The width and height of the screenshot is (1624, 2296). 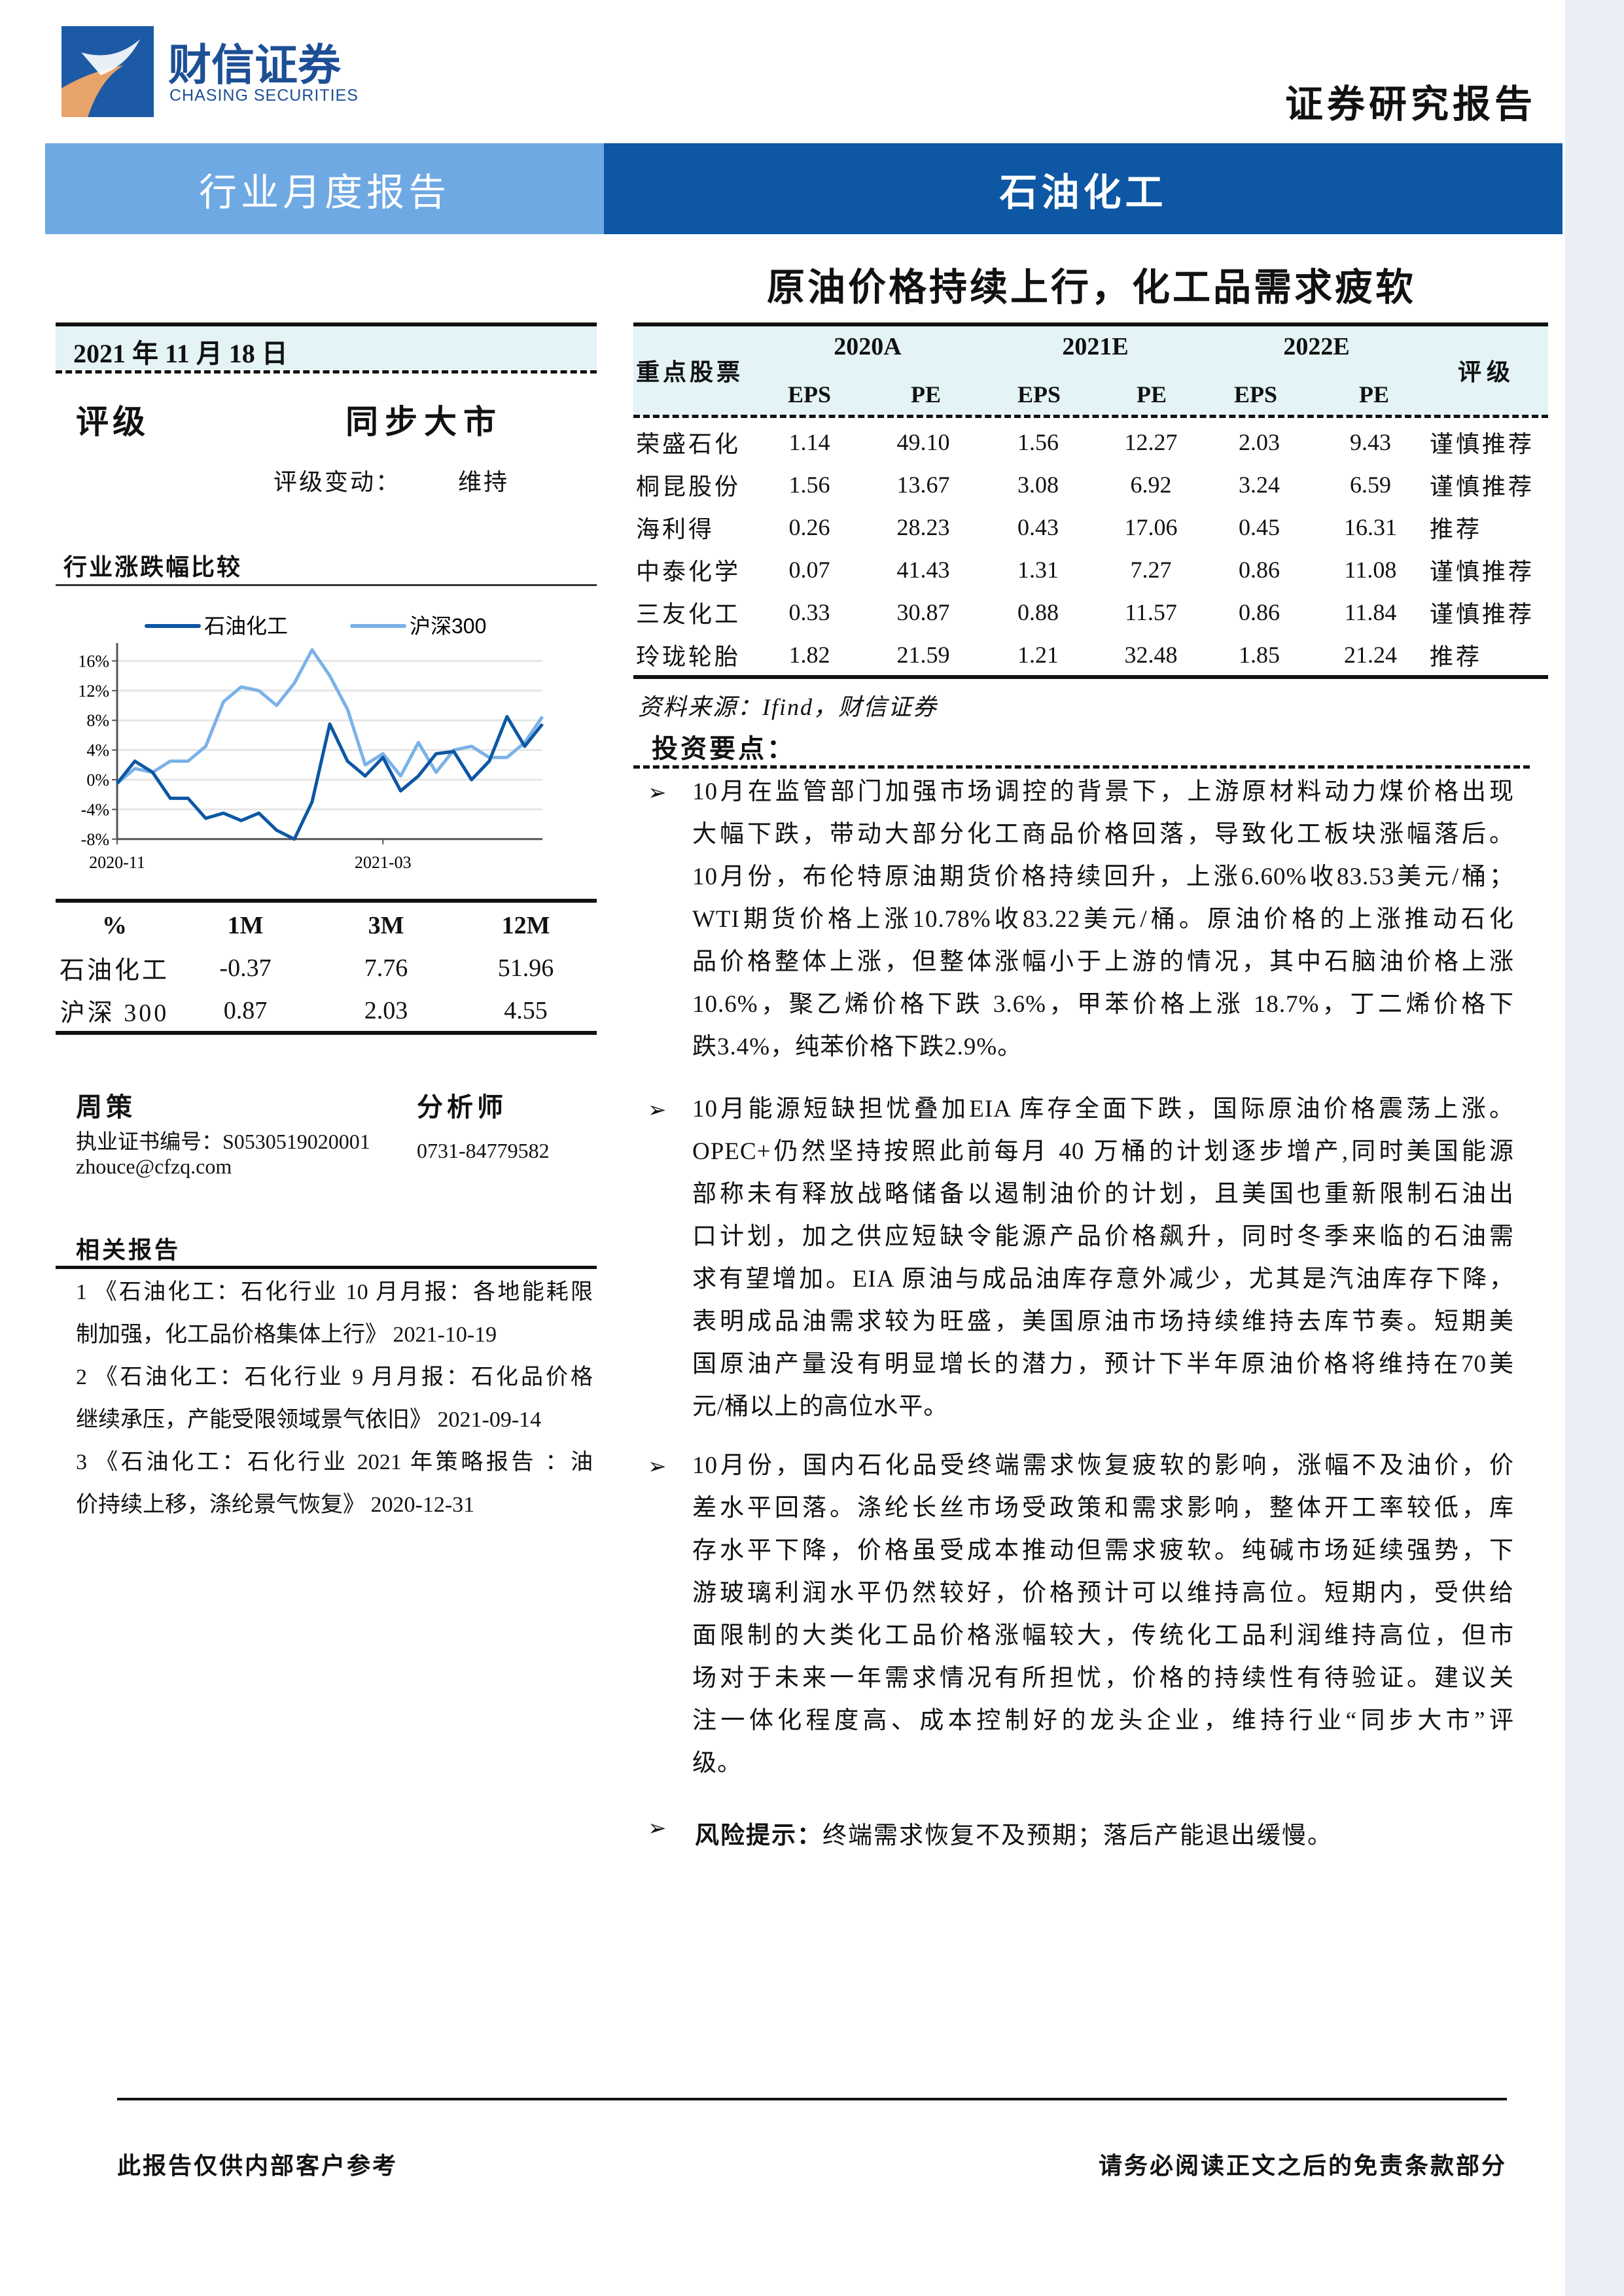 I want to click on stock-metric: 13.67, so click(x=923, y=484).